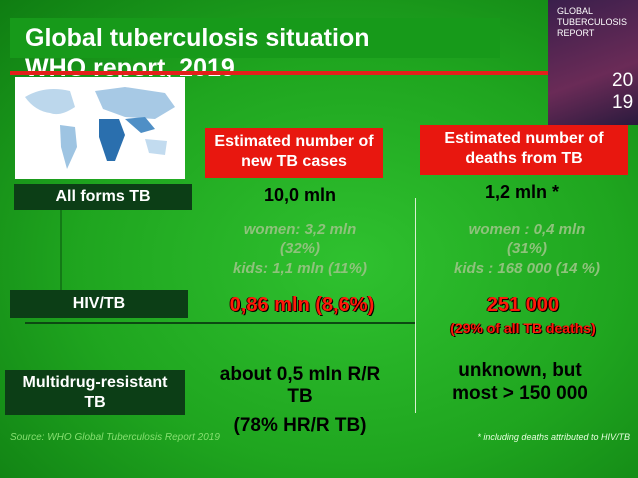 The width and height of the screenshot is (638, 478). I want to click on header-line: deaths from TB, so click(524, 158).